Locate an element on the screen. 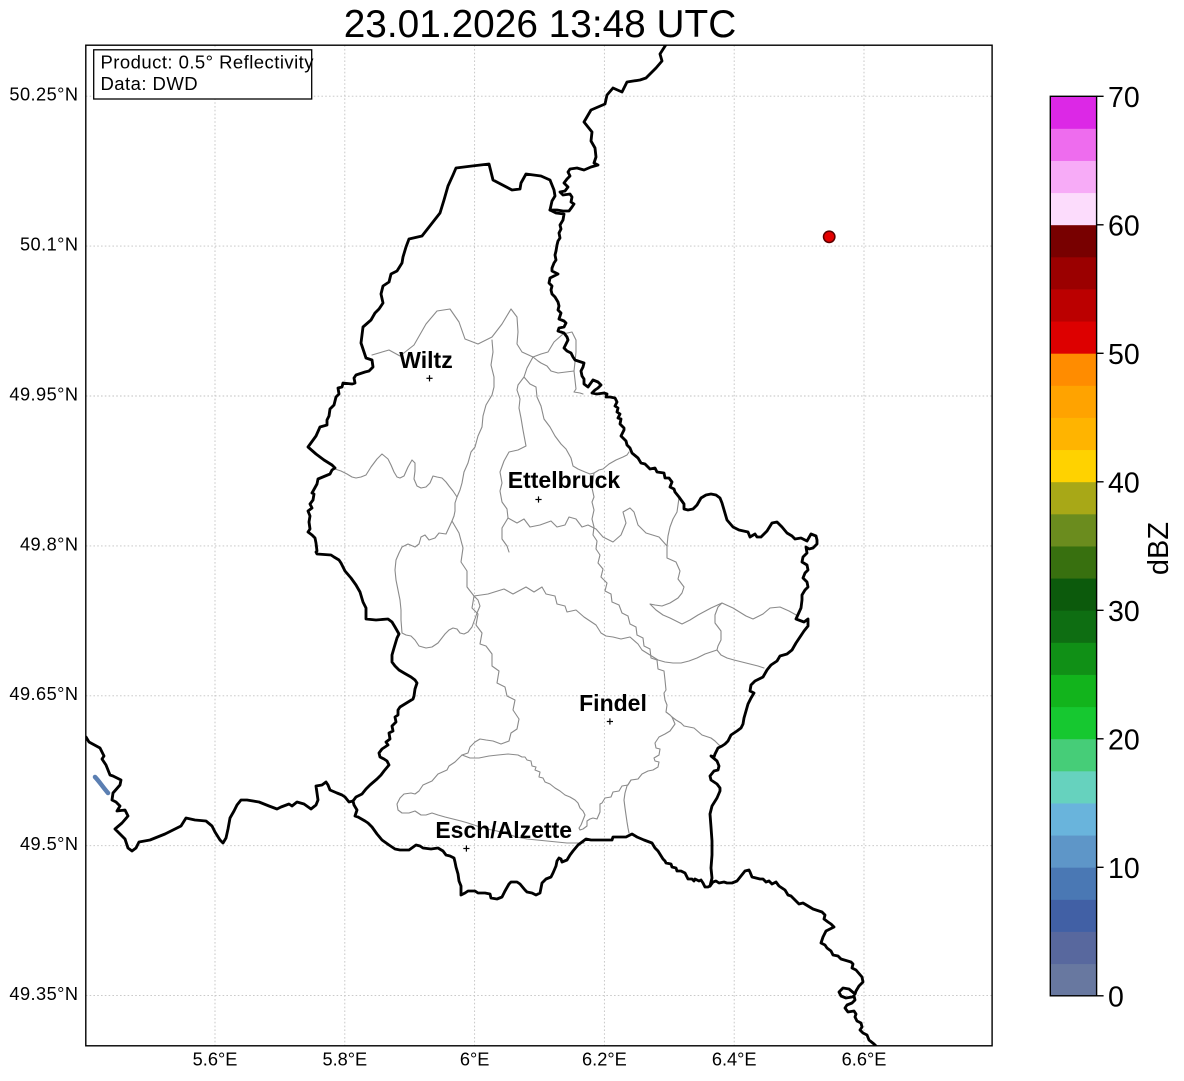  svg-text: dBZ is located at coordinates (1159, 548).